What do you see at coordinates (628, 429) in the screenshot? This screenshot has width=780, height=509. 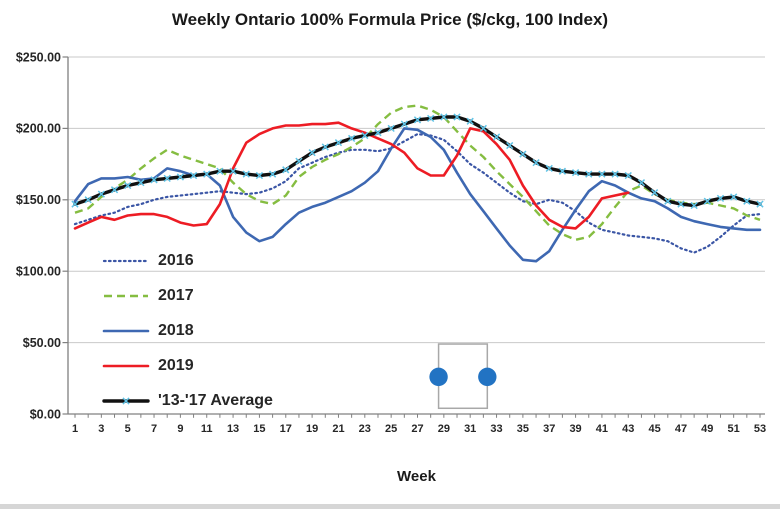 I see `x-tick-label: 43` at bounding box center [628, 429].